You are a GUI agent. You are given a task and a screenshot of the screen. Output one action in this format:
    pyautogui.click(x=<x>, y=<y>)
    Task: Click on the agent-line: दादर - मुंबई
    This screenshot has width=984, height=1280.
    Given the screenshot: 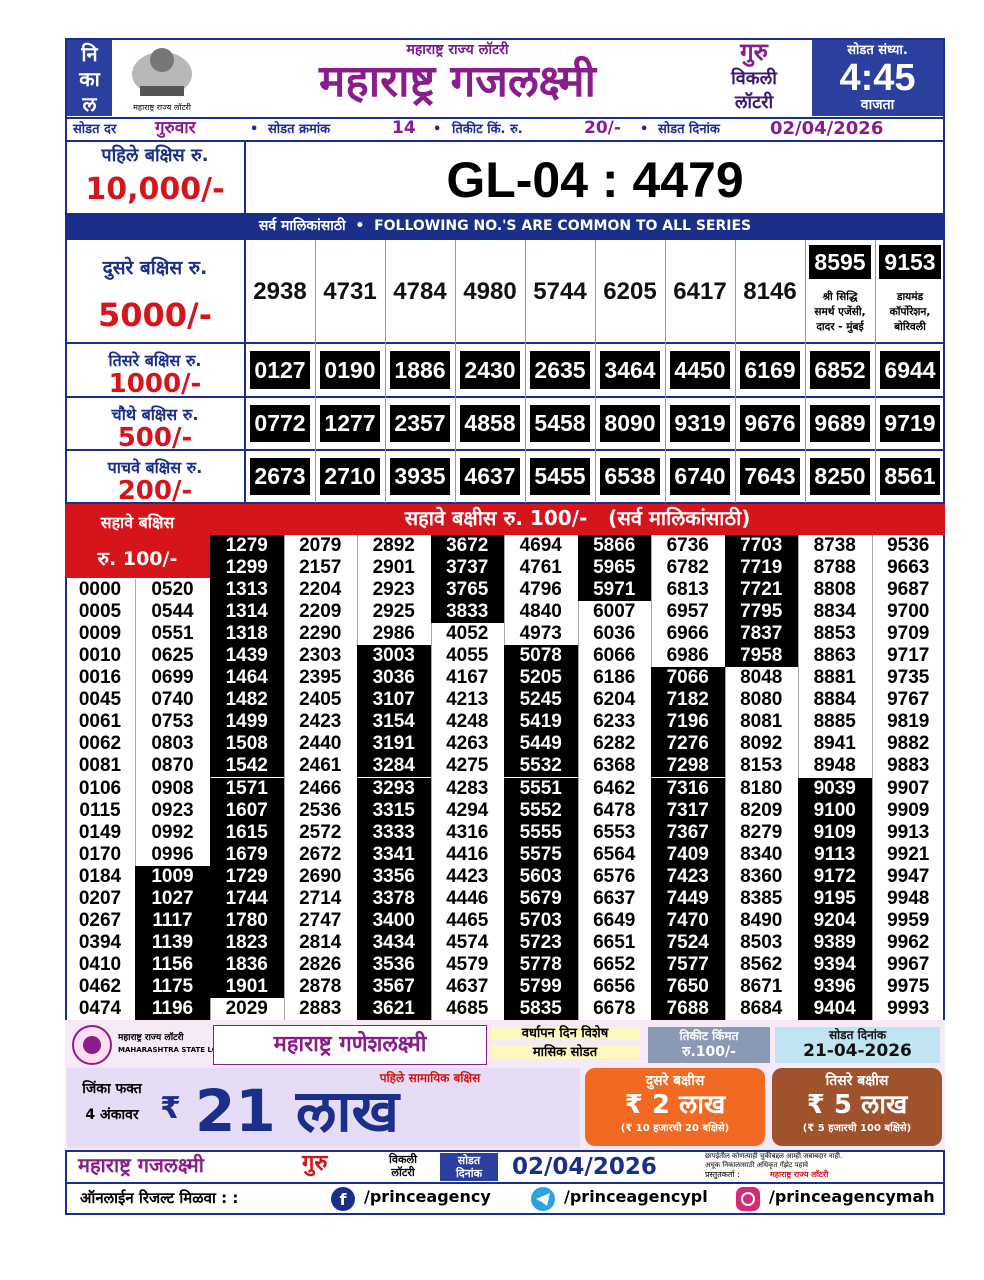 What is the action you would take?
    pyautogui.click(x=840, y=327)
    